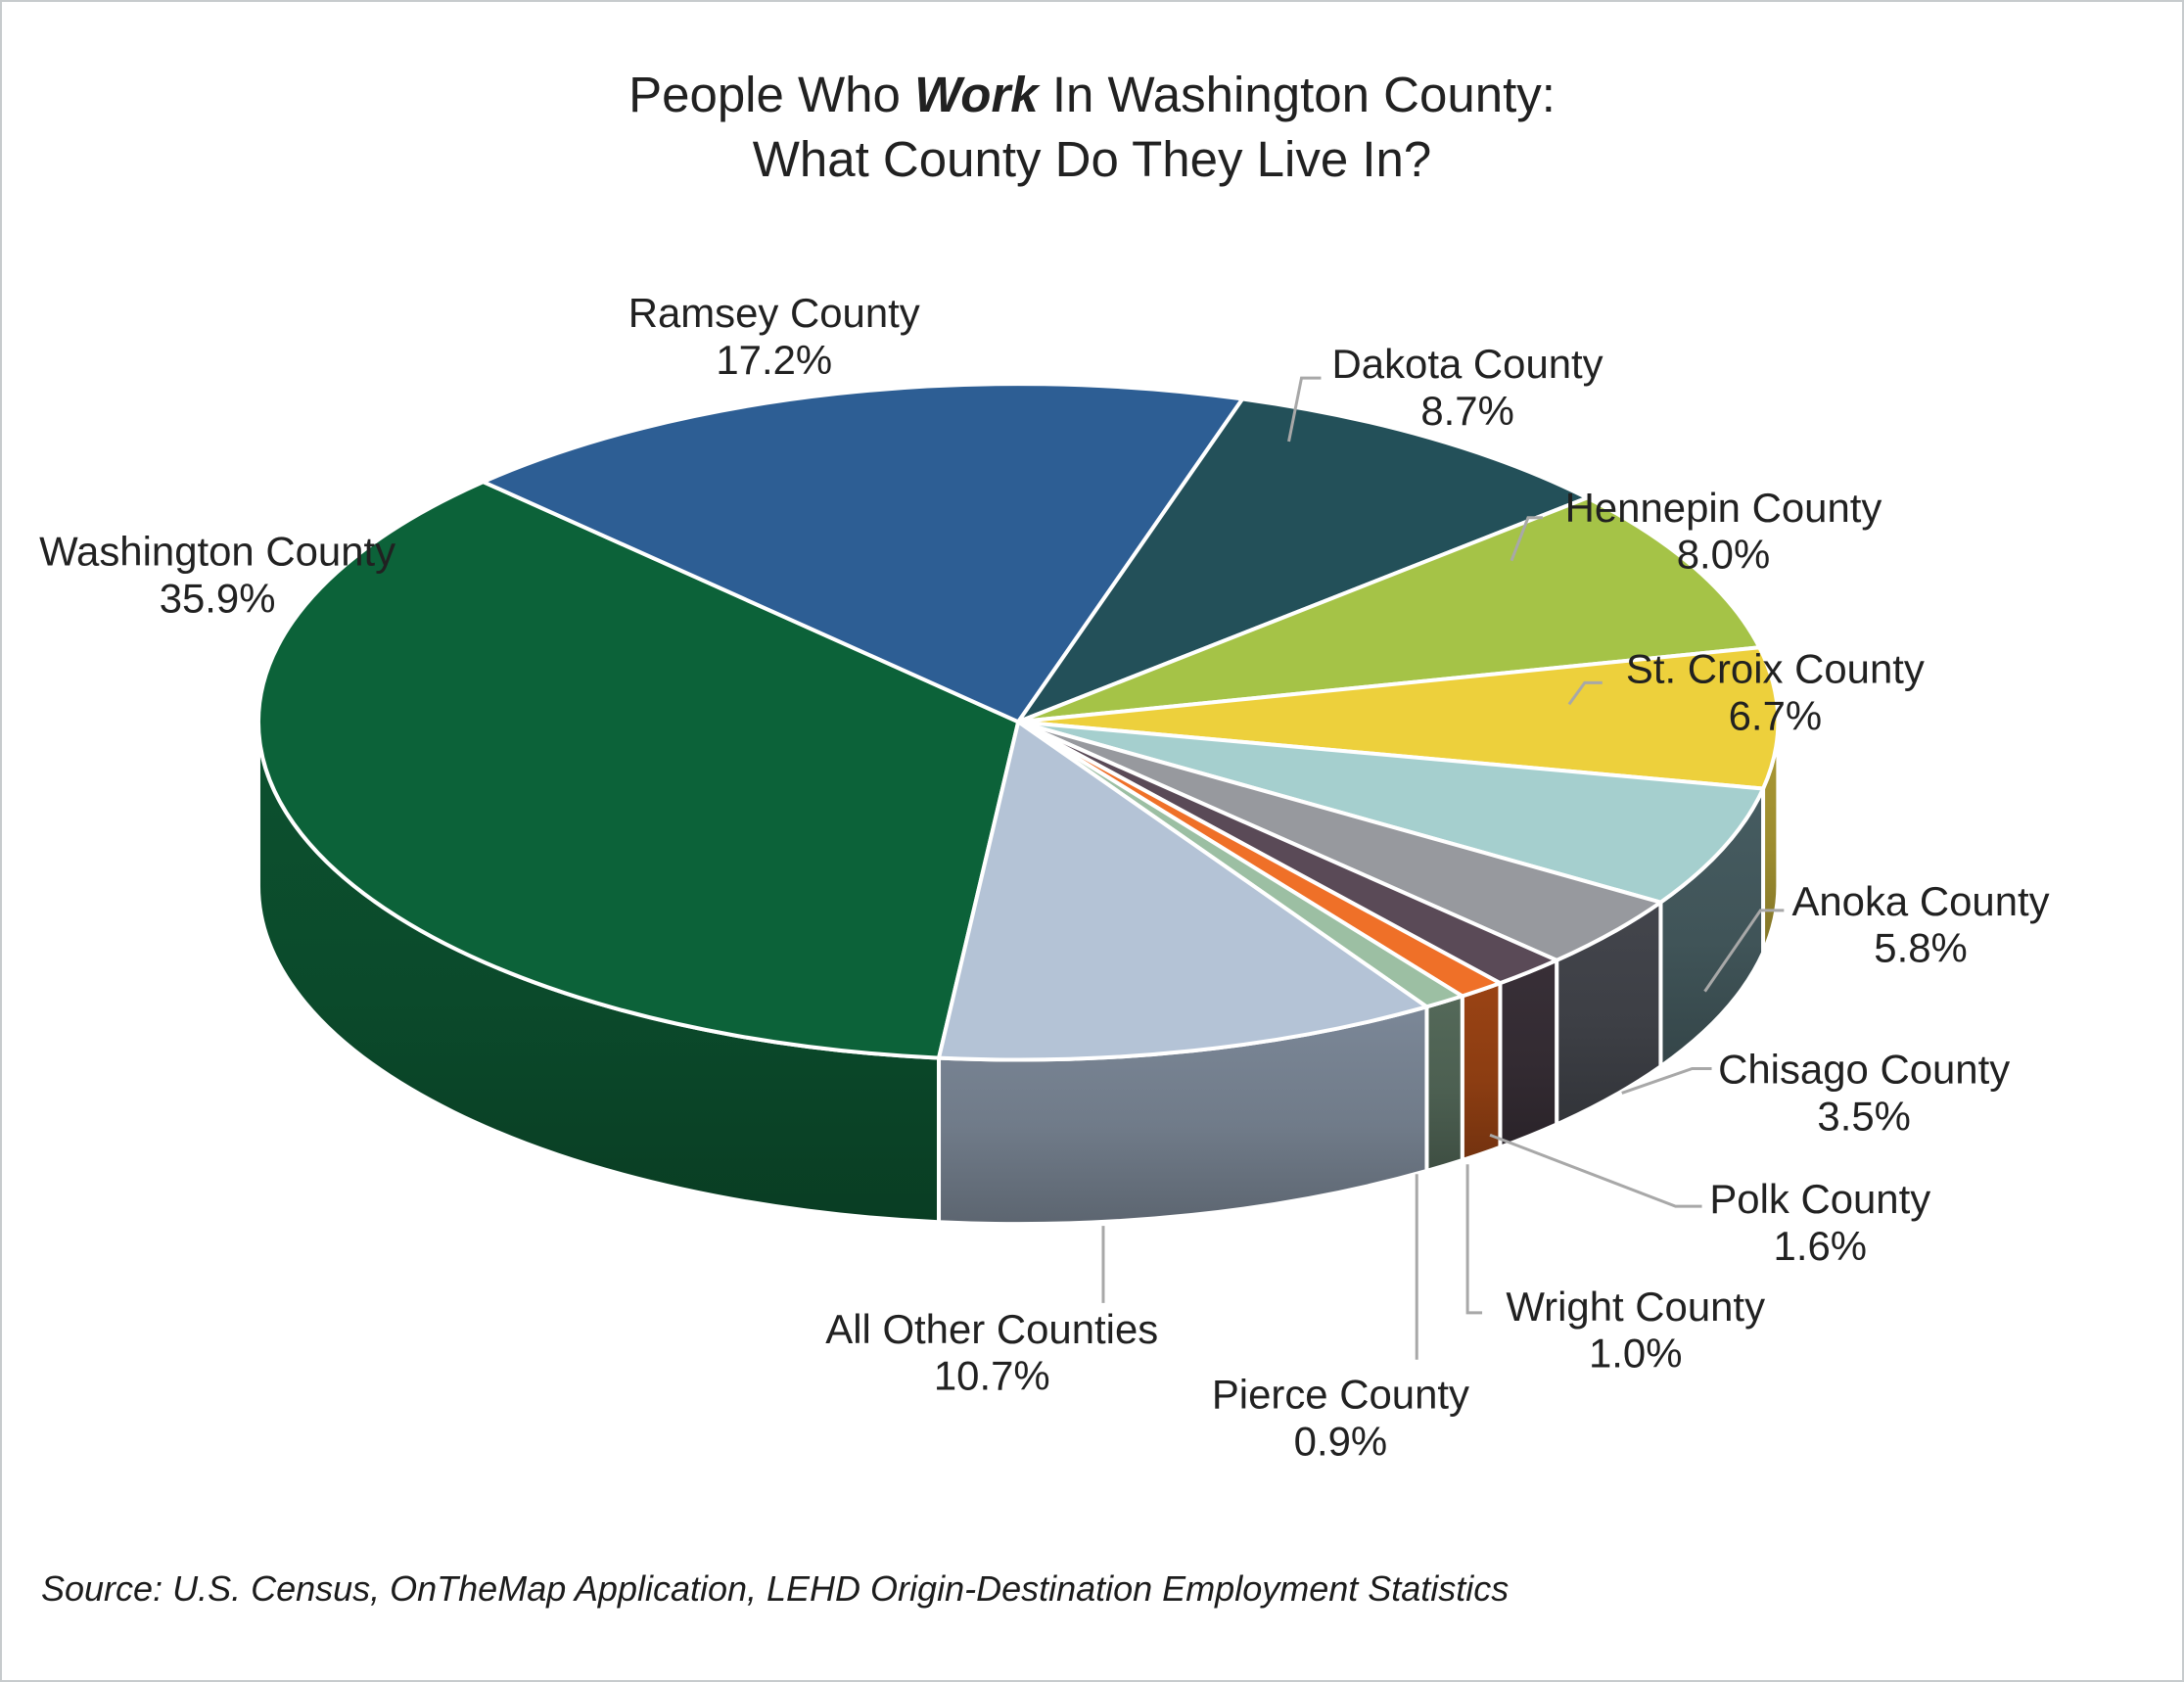 The height and width of the screenshot is (1682, 2184). Describe the element at coordinates (1864, 1069) in the screenshot. I see `slice-label-chisago-county: Chisago County` at that location.